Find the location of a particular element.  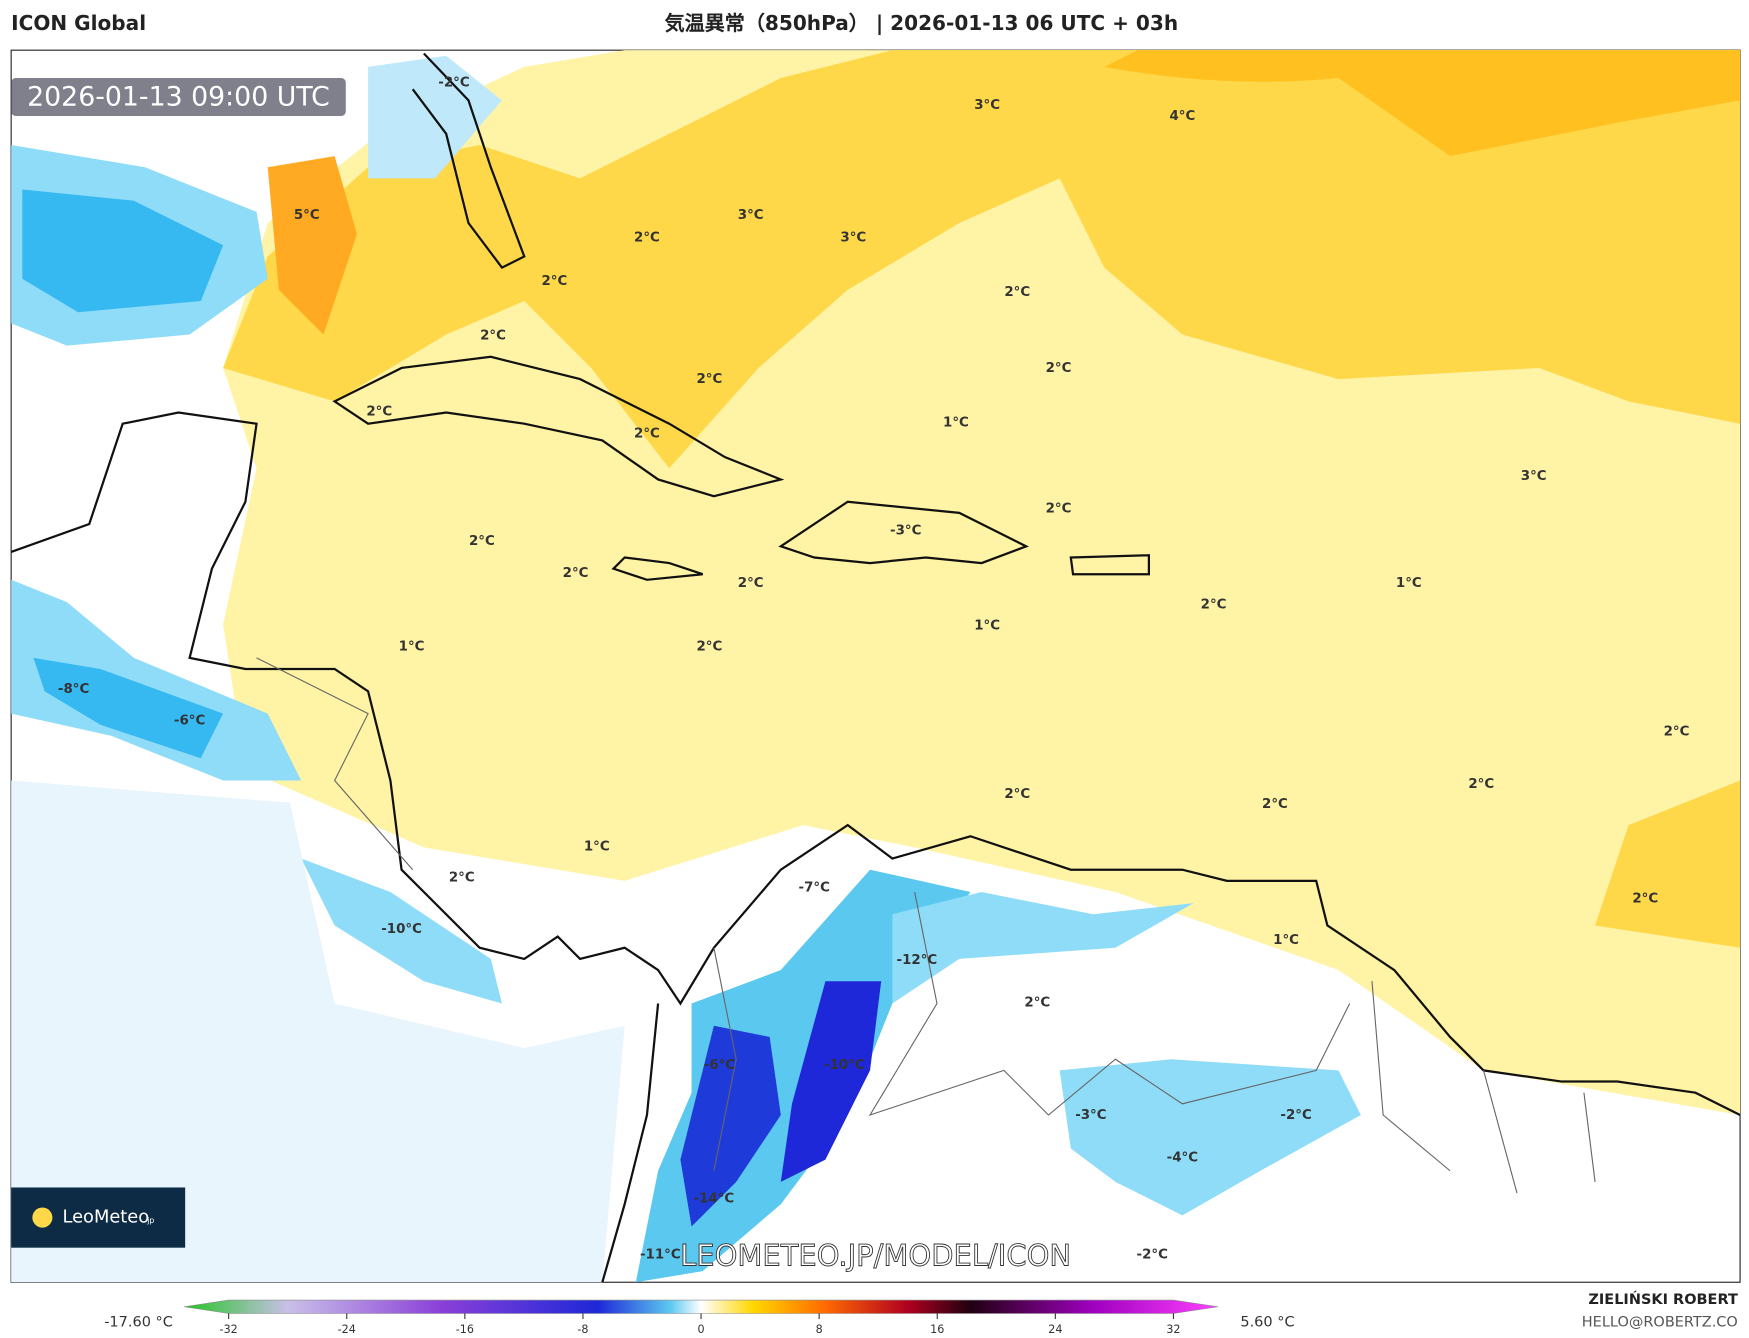

contour-label: -12°C is located at coordinates (917, 960).